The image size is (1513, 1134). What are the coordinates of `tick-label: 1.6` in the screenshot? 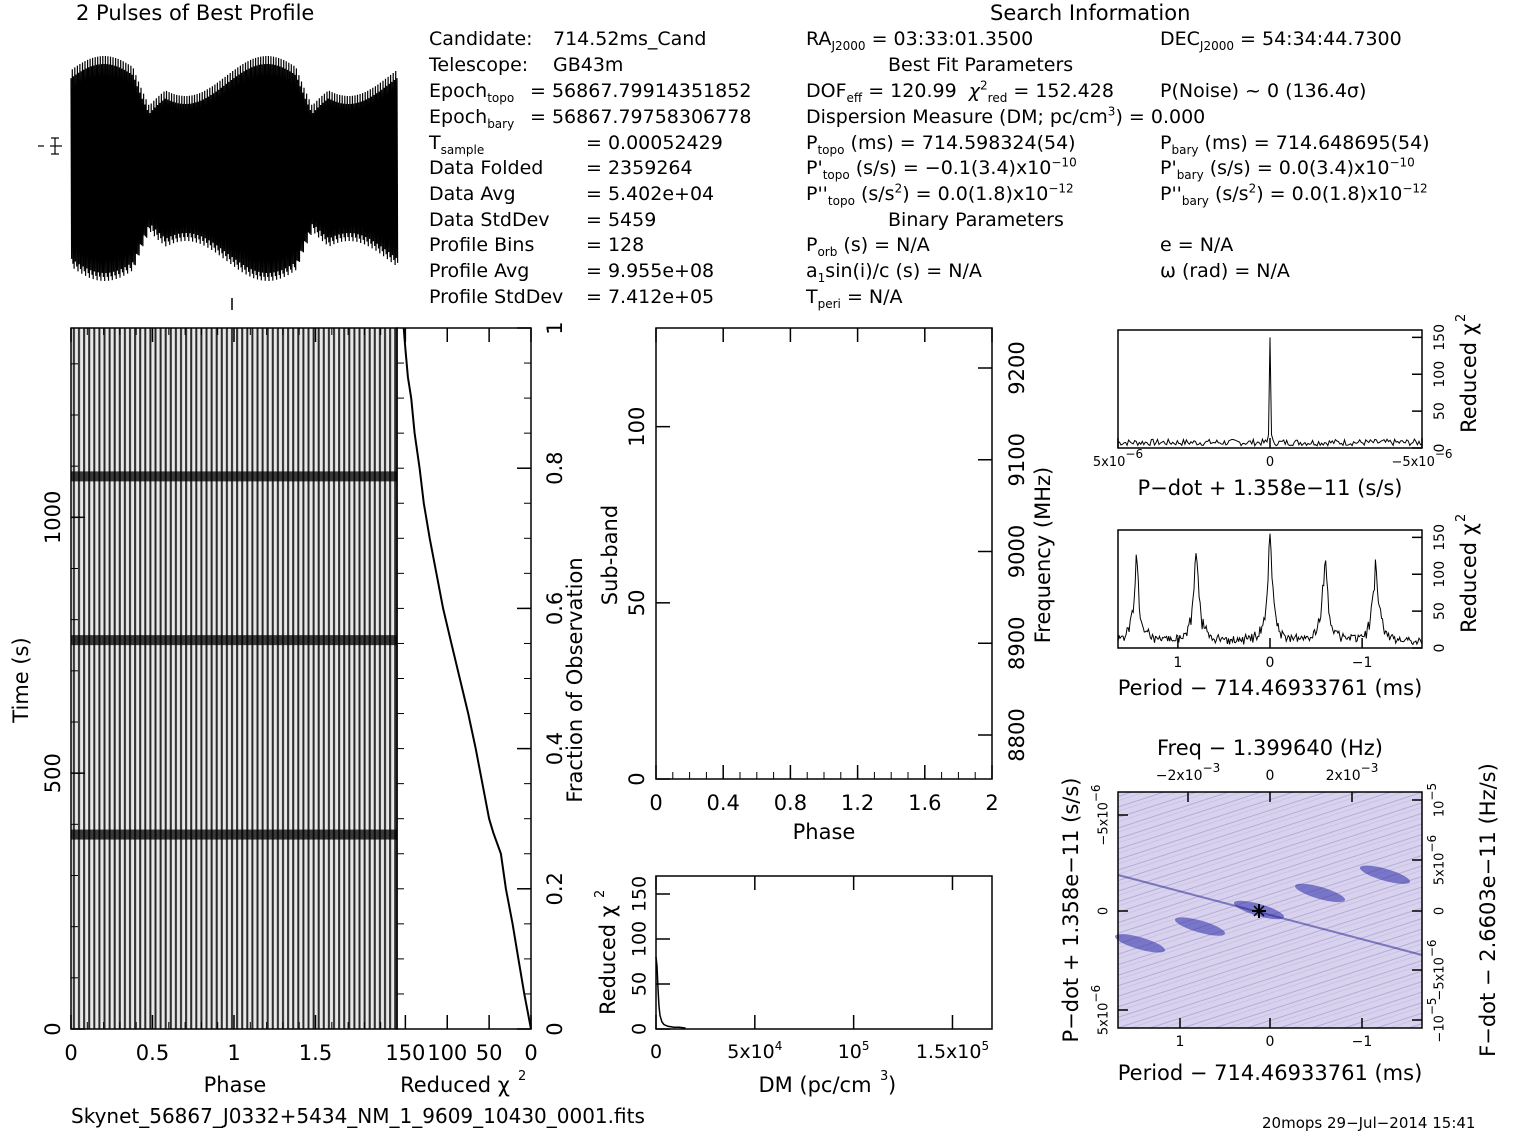 It's located at (924, 803).